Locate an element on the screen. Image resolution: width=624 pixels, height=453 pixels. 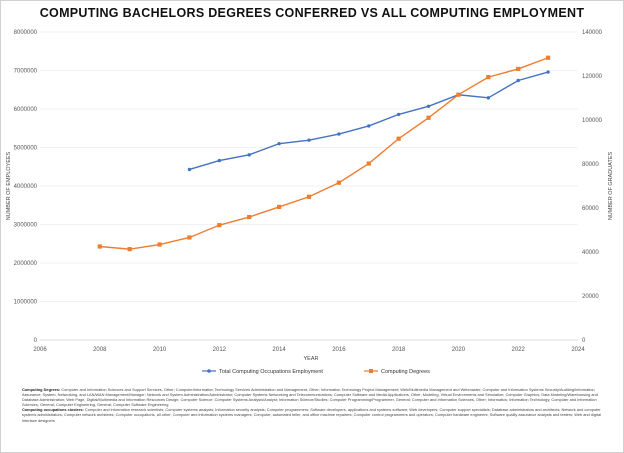
degrees-note-label: Computing Degrees: is located at coordinates (41, 389).